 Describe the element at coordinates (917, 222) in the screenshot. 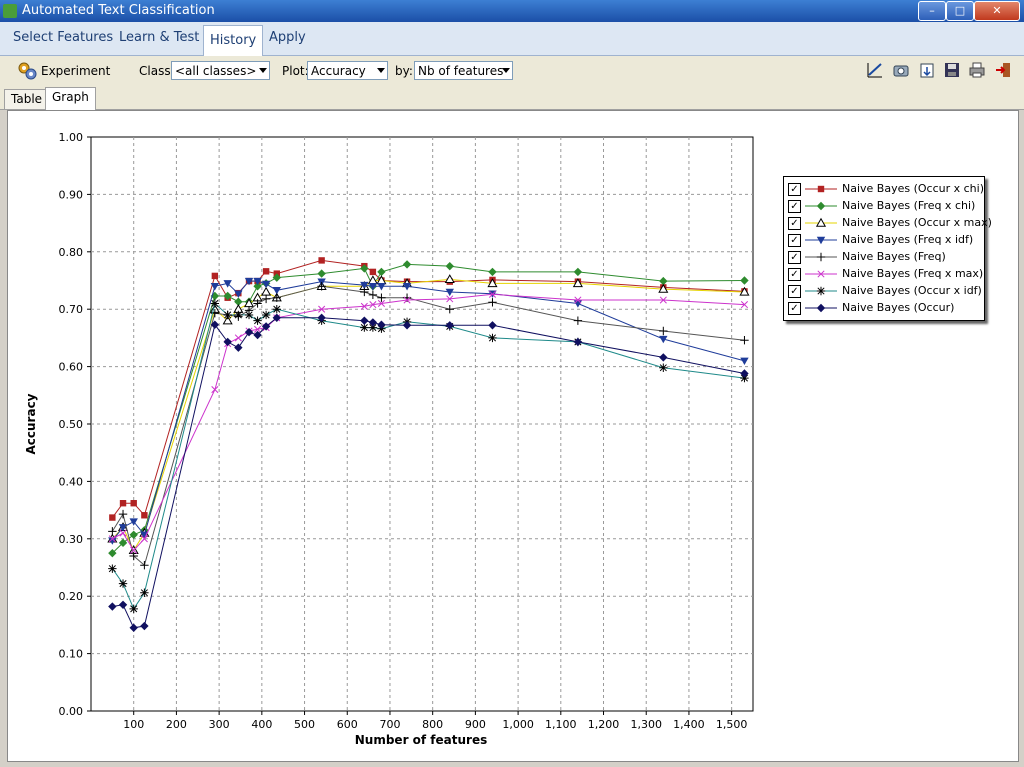

I see `legend-label: Naive Bayes (Occur x max)` at that location.